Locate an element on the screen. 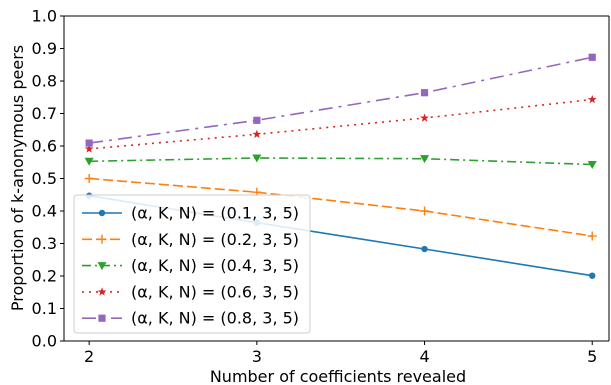 The height and width of the screenshot is (385, 611). legend-label-2: (α, K, N) = (0.2, 3, 5) is located at coordinates (215, 239).